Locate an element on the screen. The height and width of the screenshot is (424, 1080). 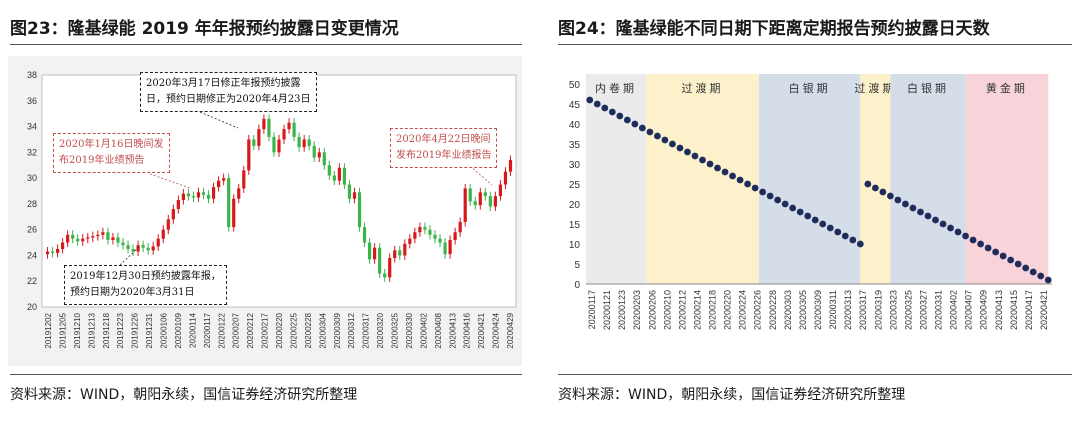
x-tick-label: 20200228 is located at coordinates (308, 330).